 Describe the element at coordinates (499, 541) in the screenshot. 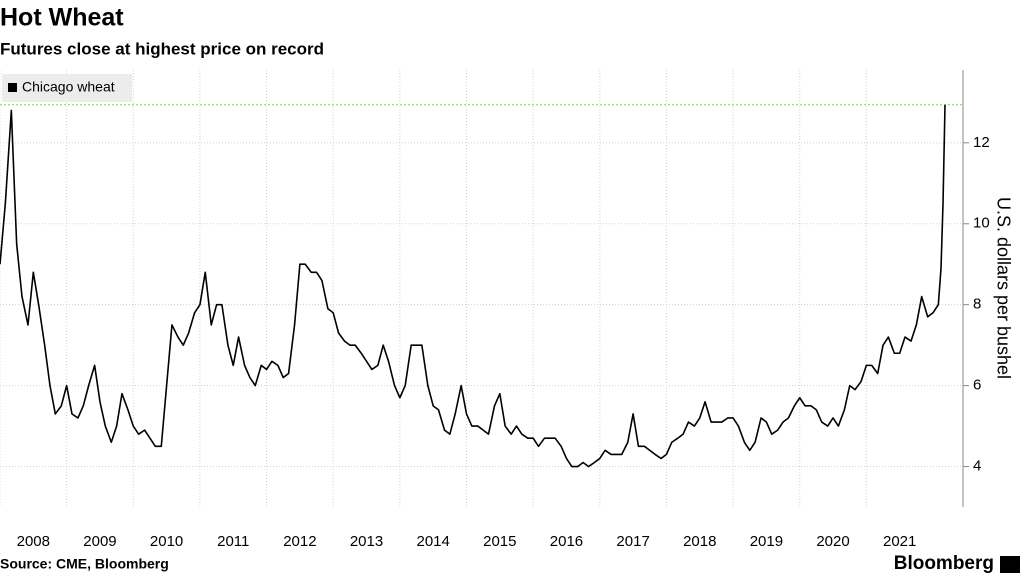

I see `x-tick-label: 2015` at that location.